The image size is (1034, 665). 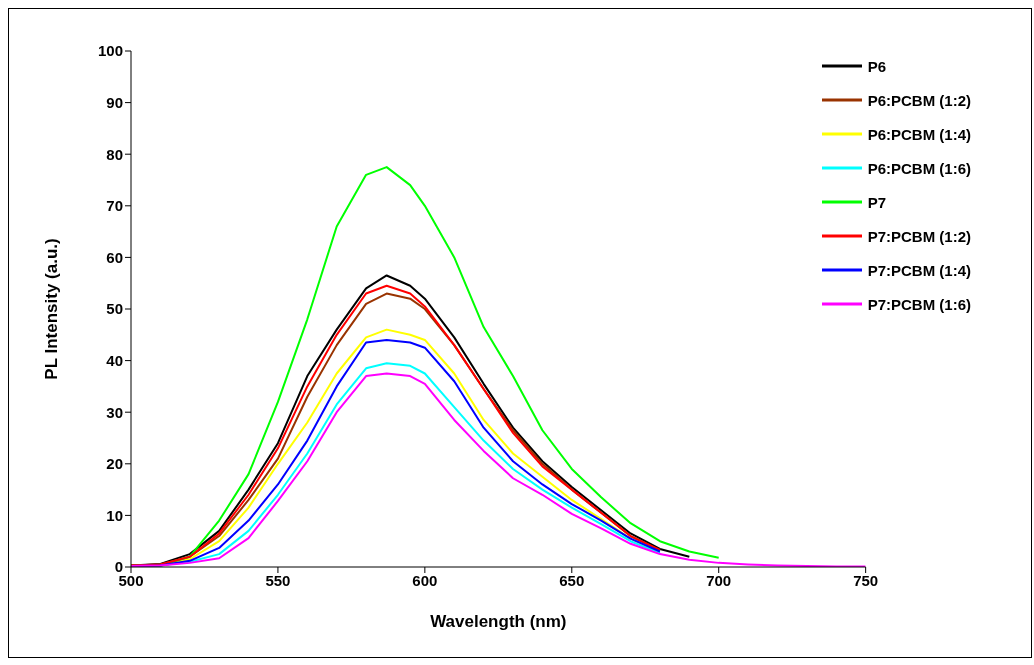 I want to click on y-tick-label: 60, so click(x=114, y=257).